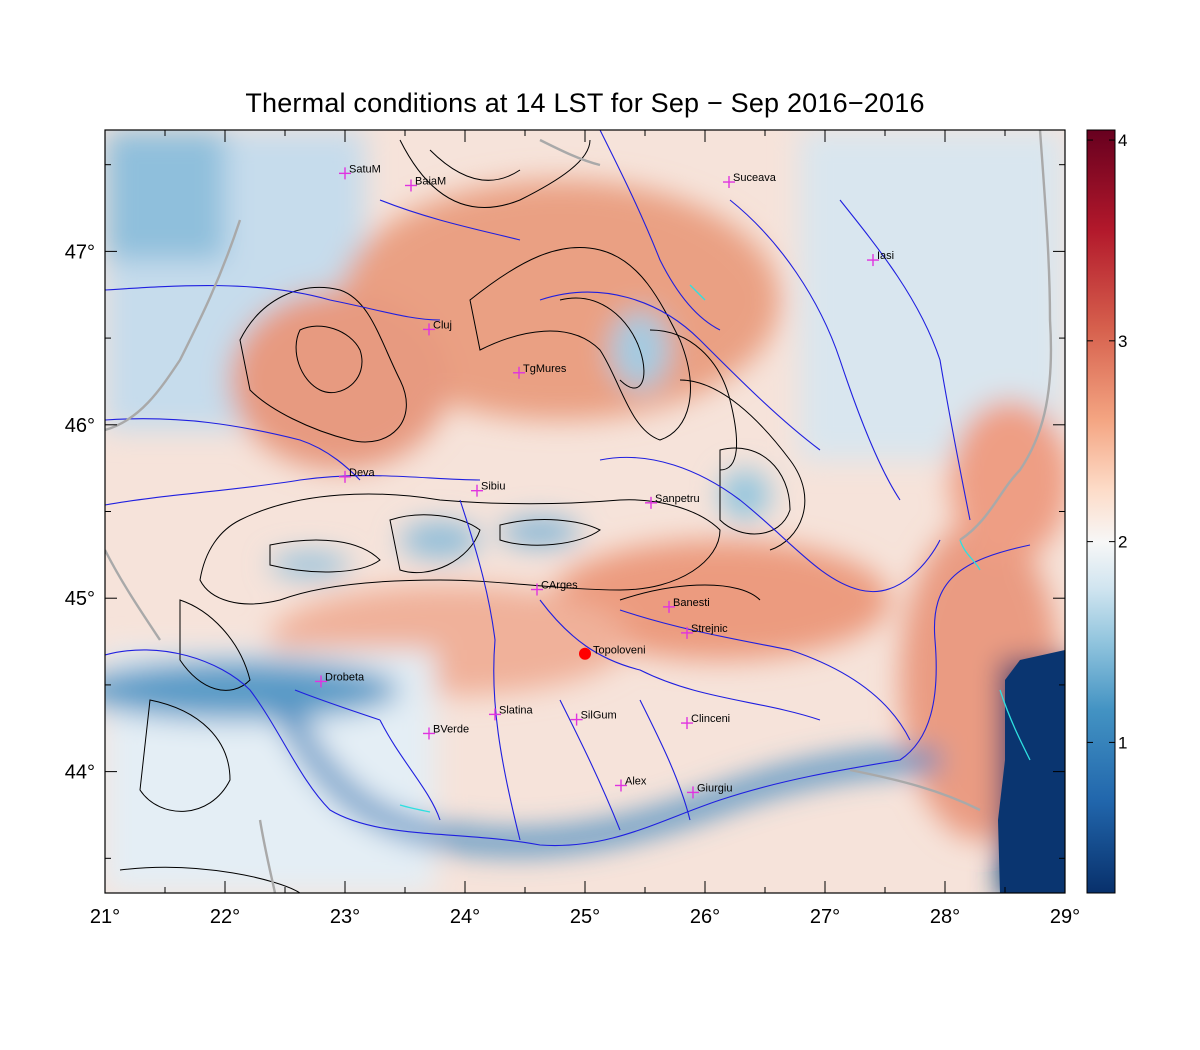 This screenshot has height=1050, width=1200. What do you see at coordinates (1122, 742) in the screenshot?
I see `colorbar-tick-label: 1` at bounding box center [1122, 742].